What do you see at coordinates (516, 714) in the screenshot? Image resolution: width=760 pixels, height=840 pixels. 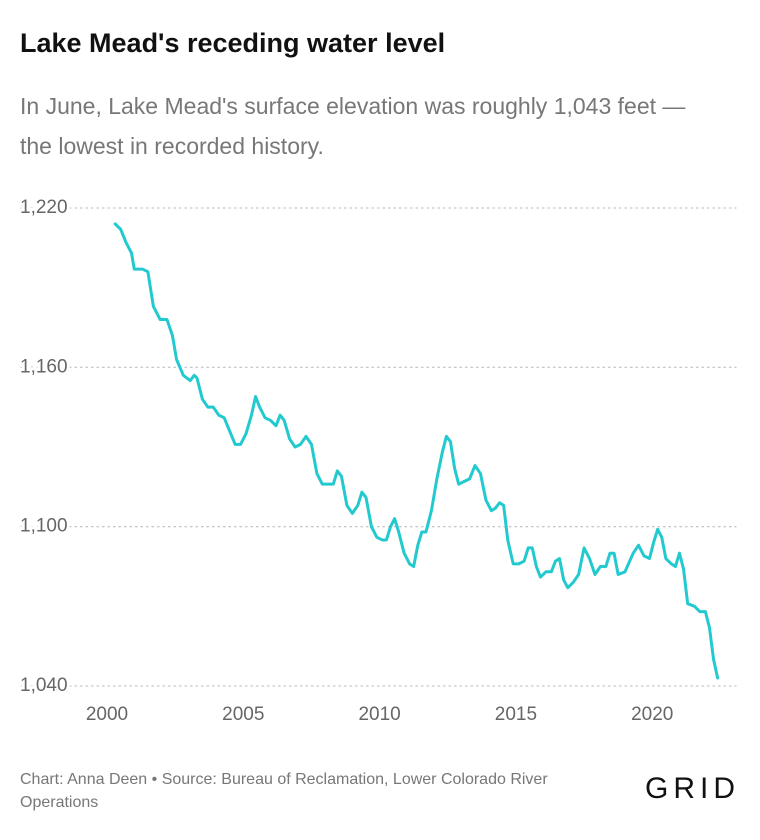 I see `x-tick-label: 2015` at bounding box center [516, 714].